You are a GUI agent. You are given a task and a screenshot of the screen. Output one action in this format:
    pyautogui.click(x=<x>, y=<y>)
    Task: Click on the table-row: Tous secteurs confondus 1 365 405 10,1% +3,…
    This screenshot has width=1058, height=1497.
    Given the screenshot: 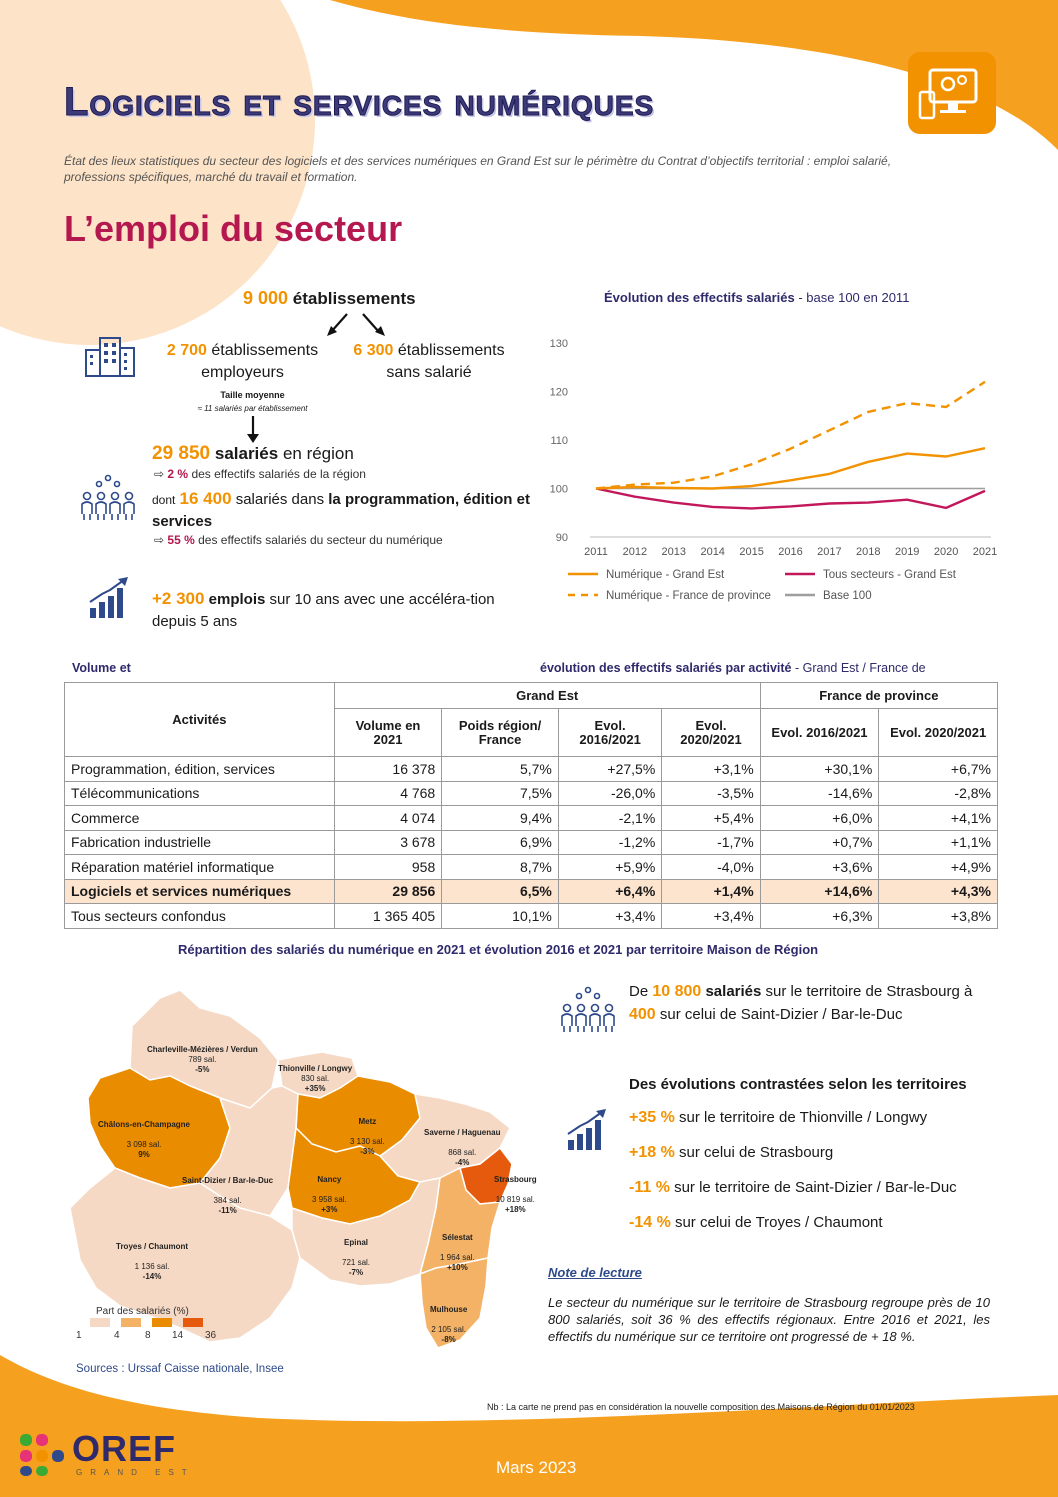 What is the action you would take?
    pyautogui.click(x=531, y=916)
    